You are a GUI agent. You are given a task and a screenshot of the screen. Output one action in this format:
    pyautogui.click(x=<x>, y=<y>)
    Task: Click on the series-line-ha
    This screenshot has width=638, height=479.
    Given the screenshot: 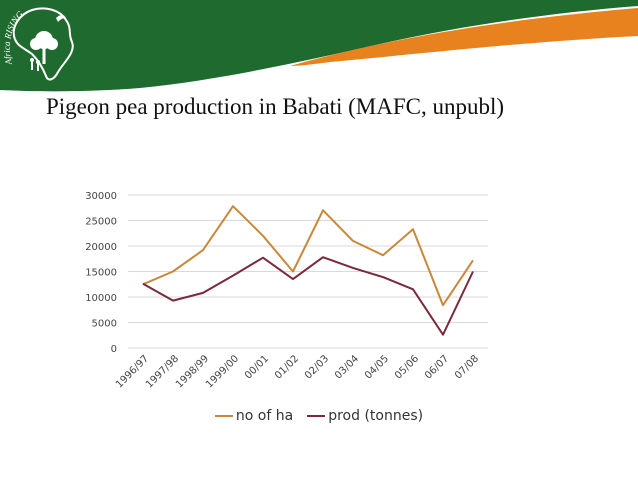 What is the action you would take?
    pyautogui.click(x=308, y=256)
    